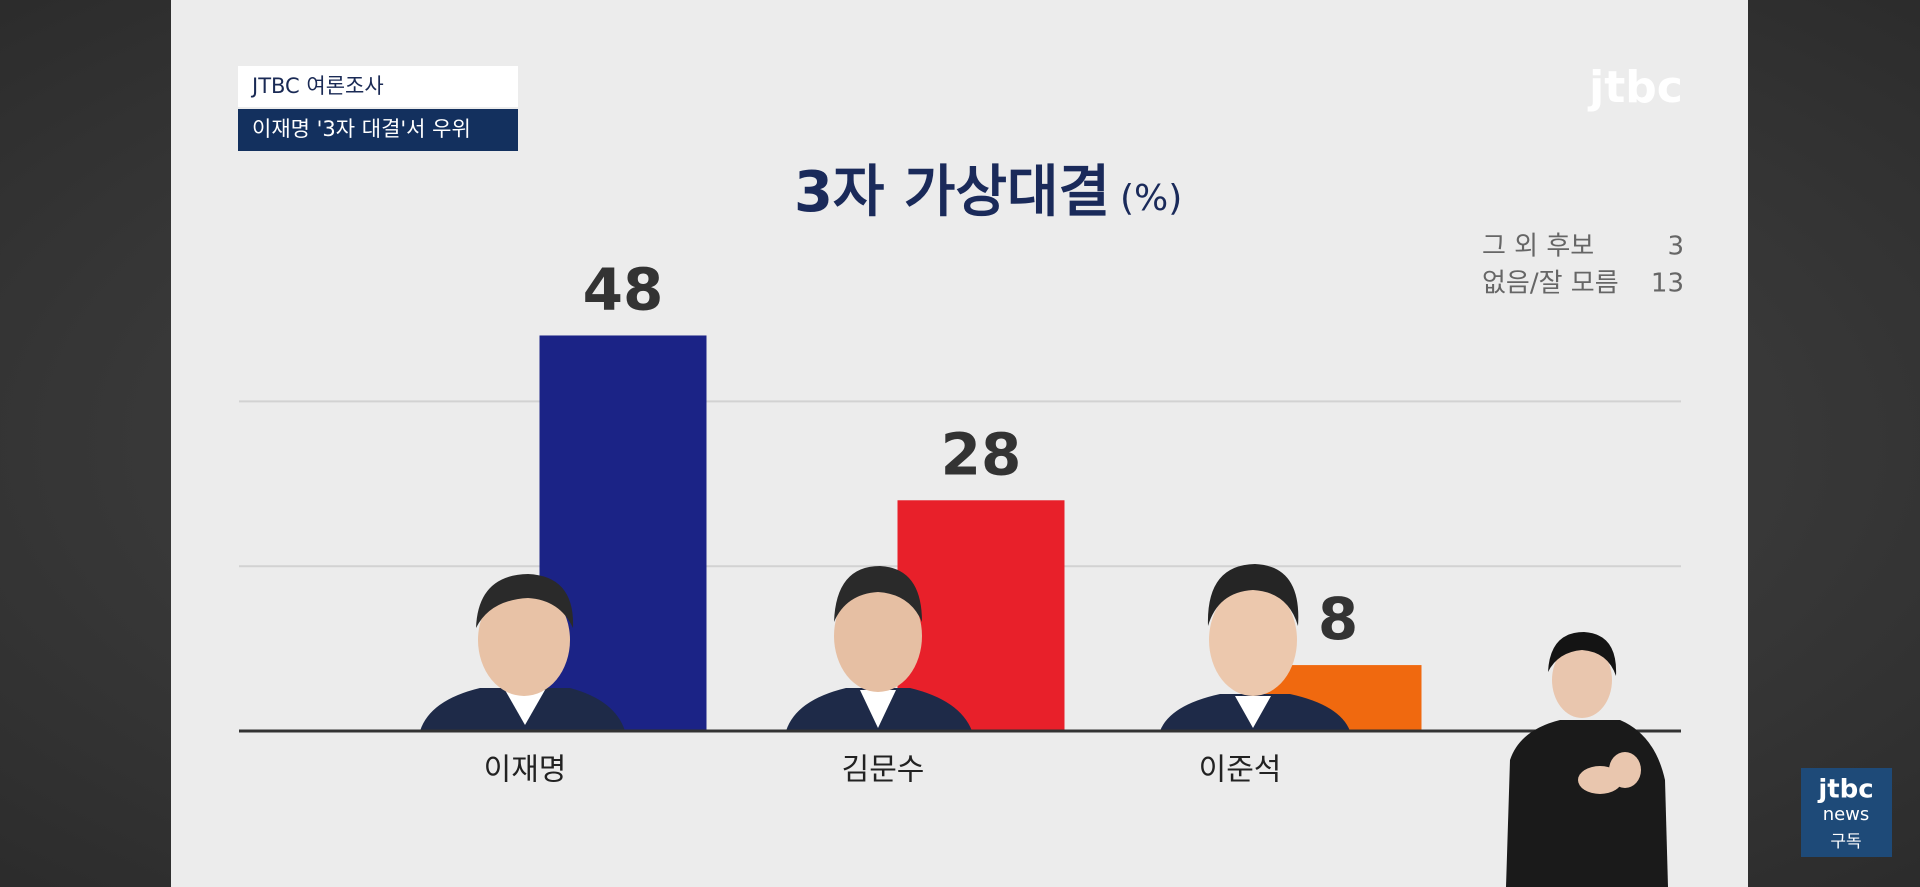 The height and width of the screenshot is (887, 1920). What do you see at coordinates (1151, 198) in the screenshot?
I see `unit: (%)` at bounding box center [1151, 198].